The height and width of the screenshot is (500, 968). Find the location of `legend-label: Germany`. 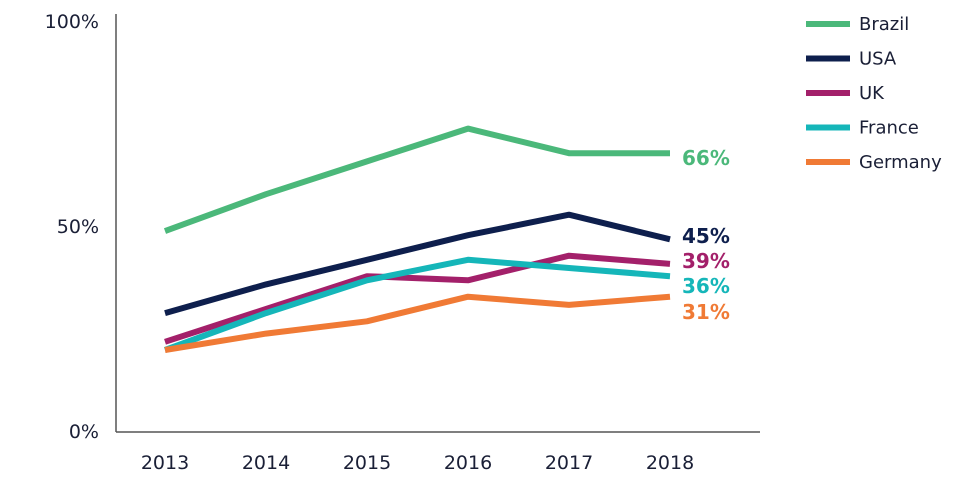

legend-label: Germany is located at coordinates (900, 162).